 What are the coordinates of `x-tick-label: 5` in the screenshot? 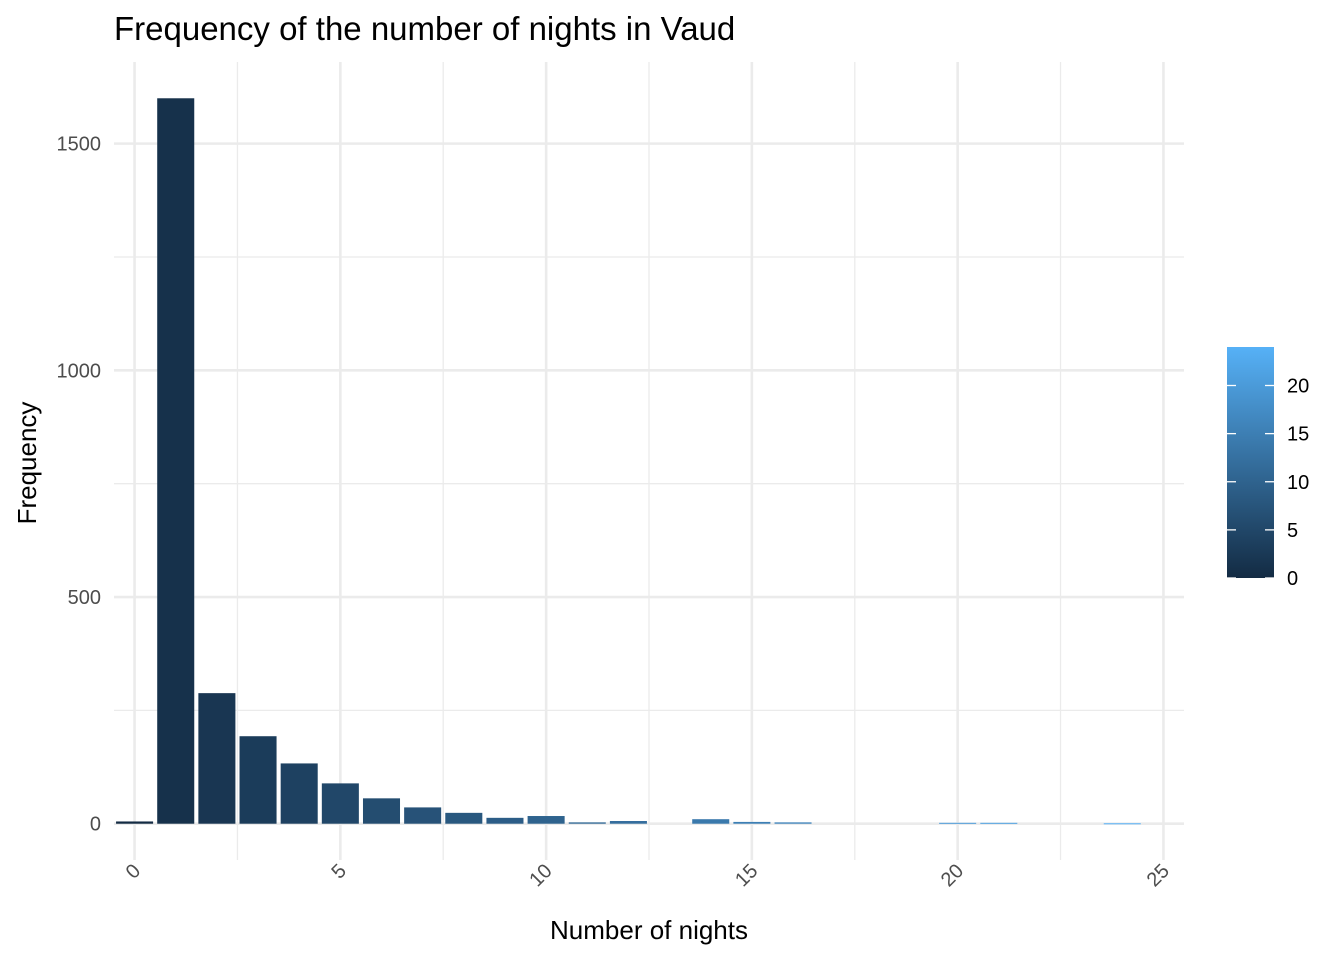 It's located at (338, 871).